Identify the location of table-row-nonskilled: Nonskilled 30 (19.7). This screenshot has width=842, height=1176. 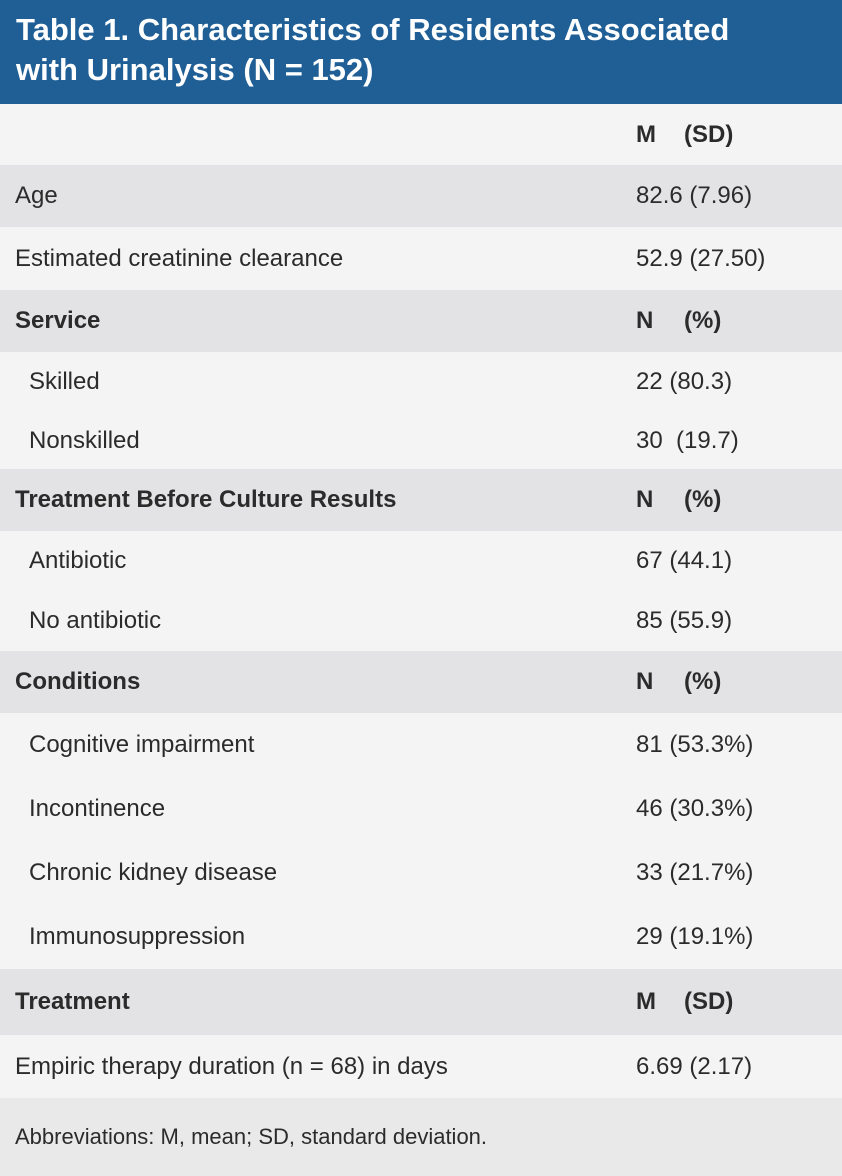
(421, 440).